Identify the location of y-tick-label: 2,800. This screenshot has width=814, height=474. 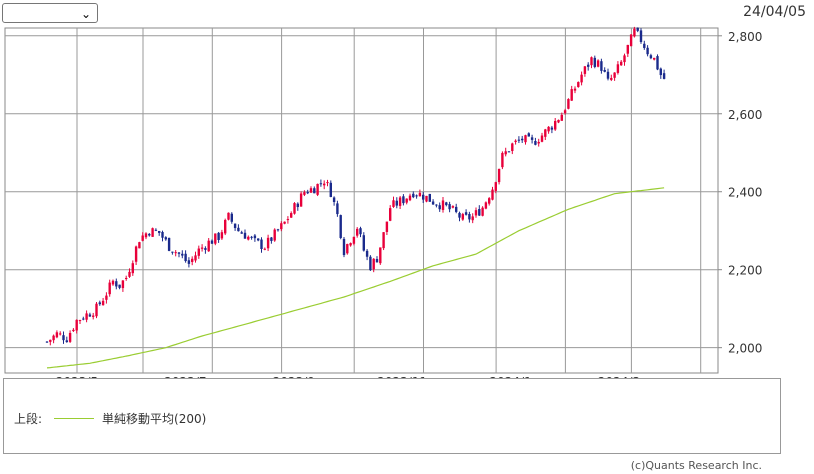
(745, 37).